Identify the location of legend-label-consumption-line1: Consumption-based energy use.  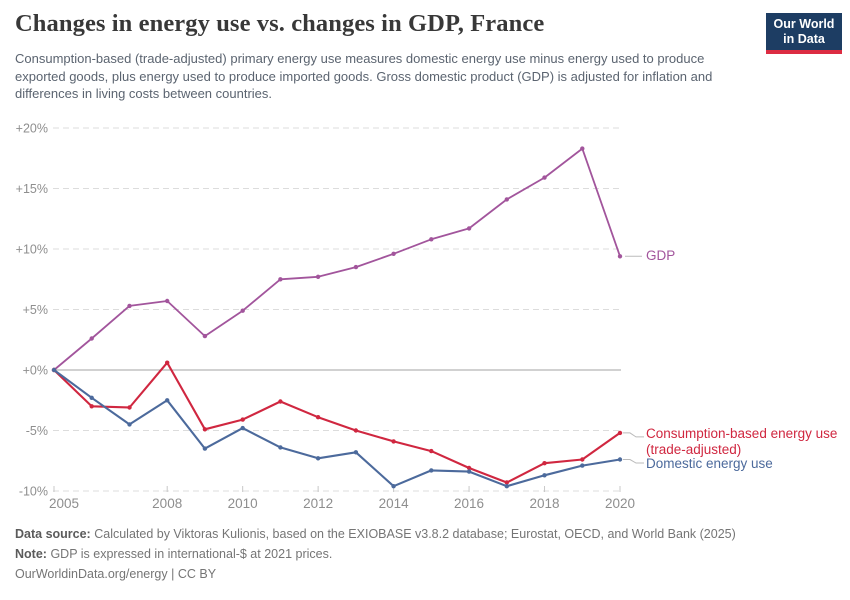
(742, 433).